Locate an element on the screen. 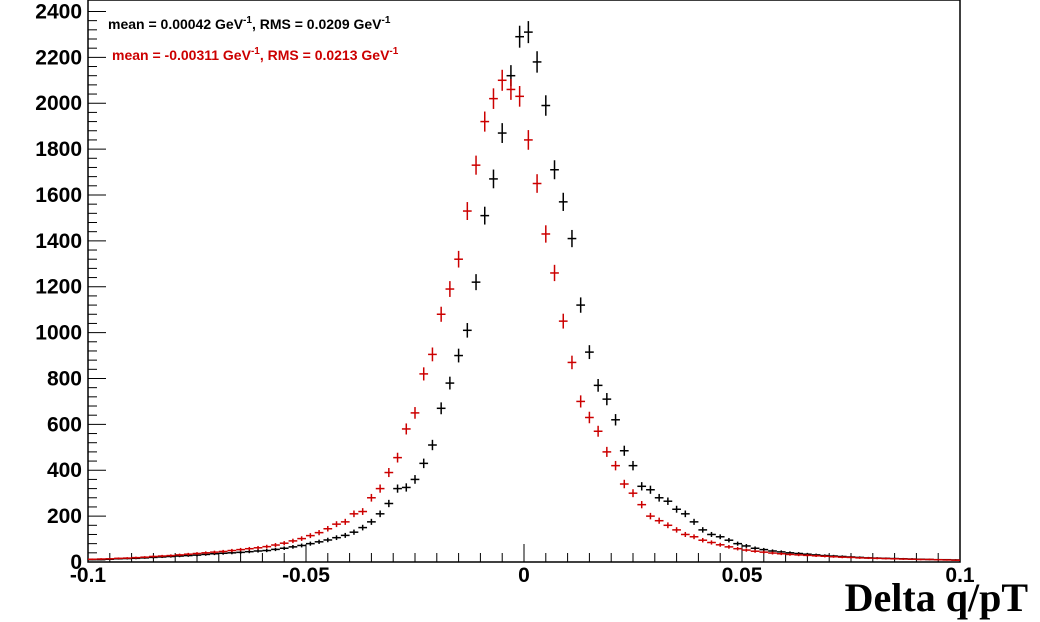 Image resolution: width=1040 pixels, height=622 pixels. y-tick-label: 1400 is located at coordinates (58, 241).